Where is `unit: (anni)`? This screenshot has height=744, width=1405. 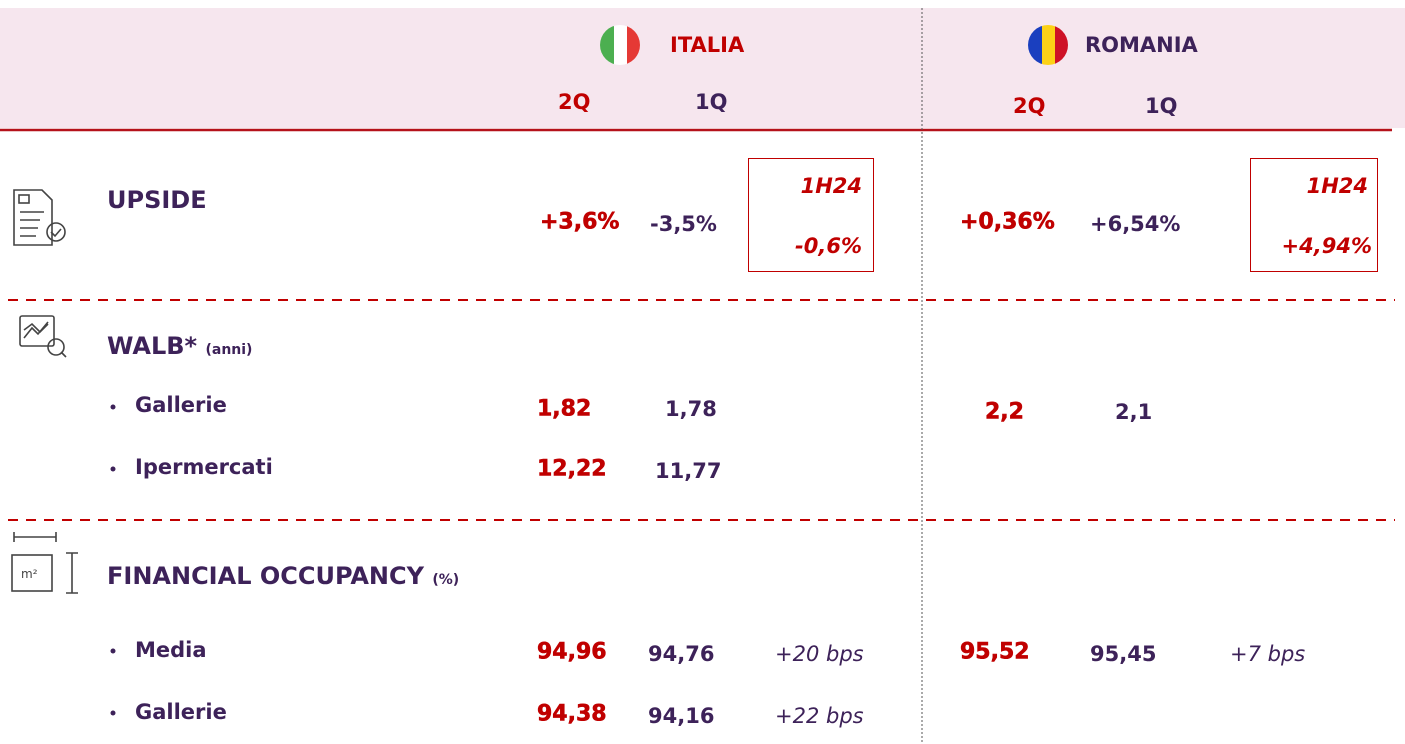 unit: (anni) is located at coordinates (229, 350).